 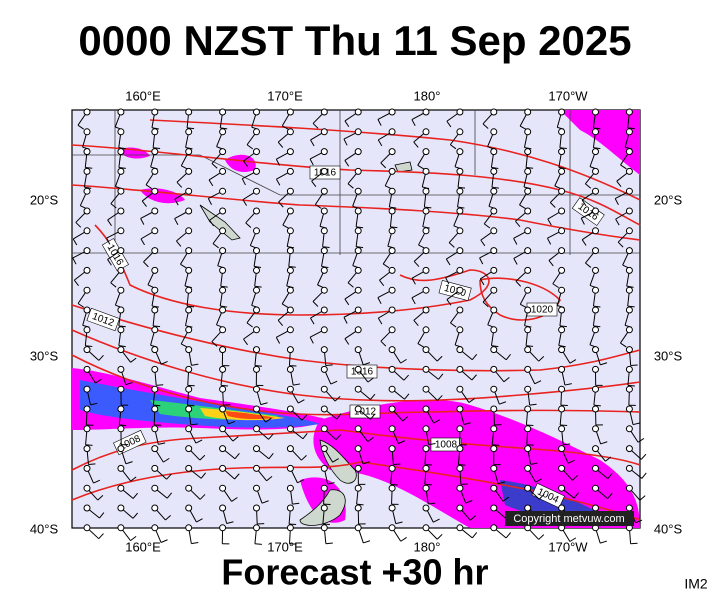 I want to click on isobar-value: 1020, so click(x=542, y=310).